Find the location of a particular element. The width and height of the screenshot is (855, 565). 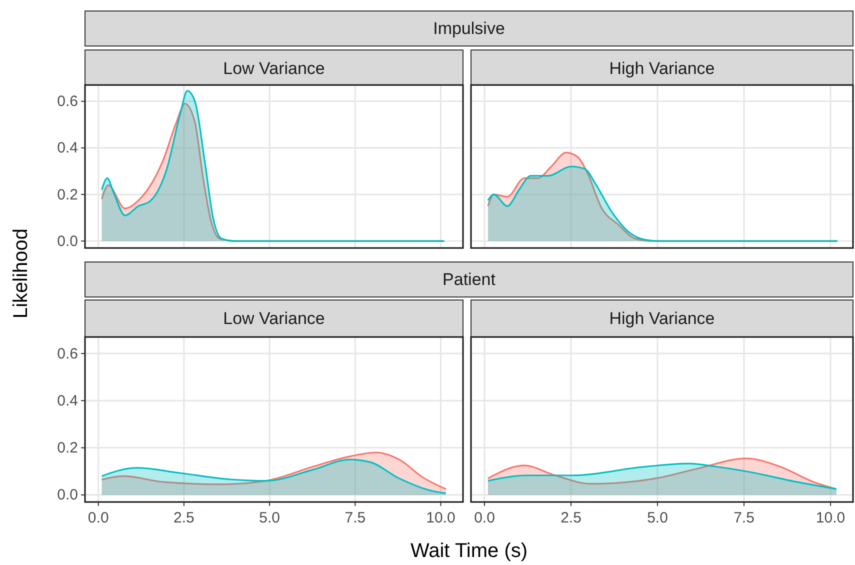

y-axis-title: Likelihood is located at coordinates (21, 273).